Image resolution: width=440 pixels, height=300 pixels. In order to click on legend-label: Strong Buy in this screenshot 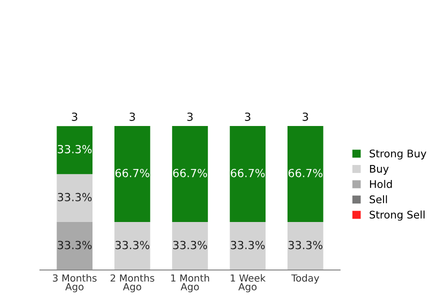, I will do `click(398, 155)`.